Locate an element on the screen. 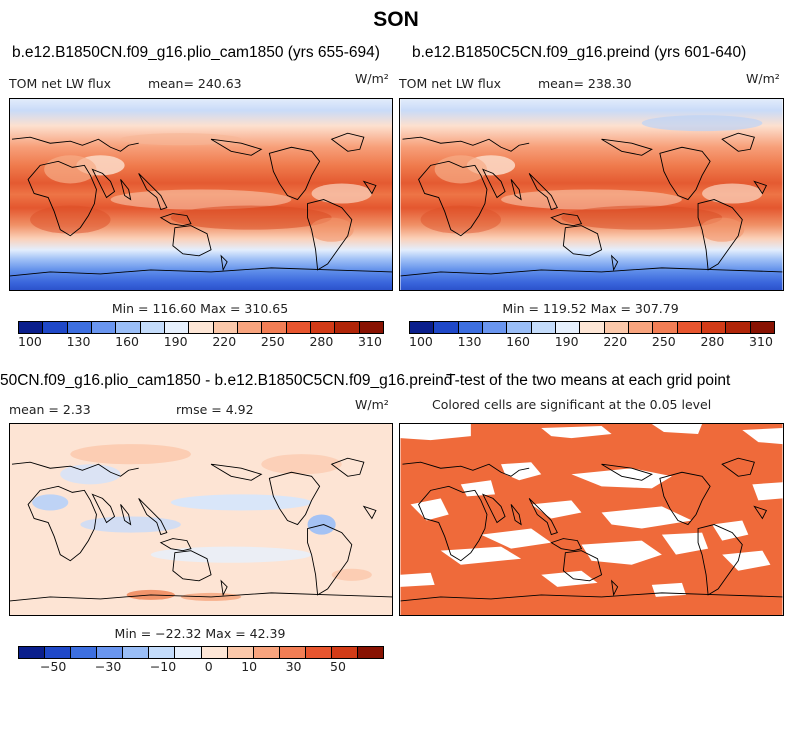 The height and width of the screenshot is (733, 792). panel2-variable-label: TOM net LW flux is located at coordinates (450, 83).